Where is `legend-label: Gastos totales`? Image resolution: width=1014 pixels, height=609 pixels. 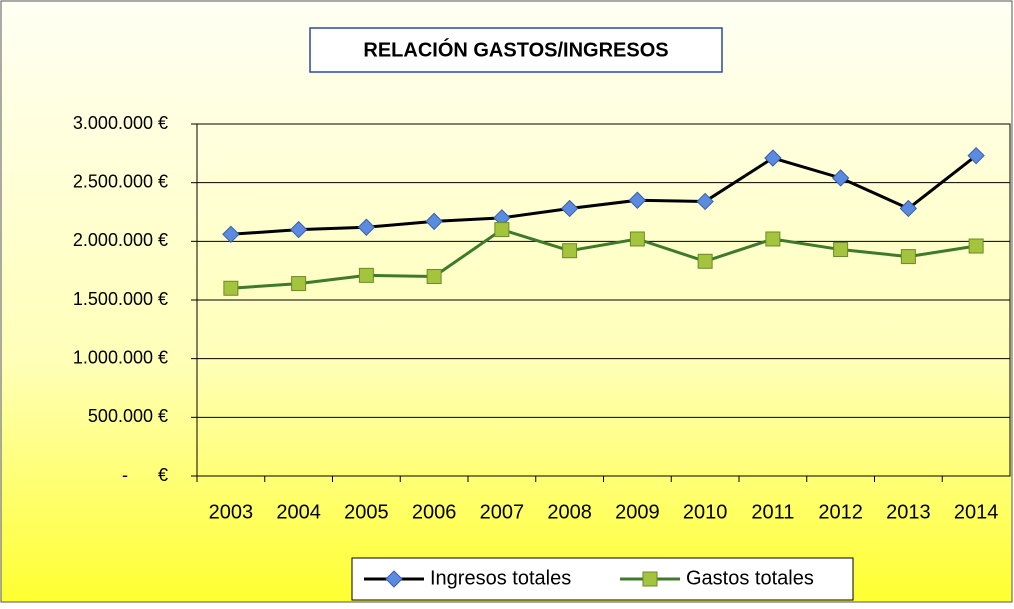 legend-label: Gastos totales is located at coordinates (750, 578).